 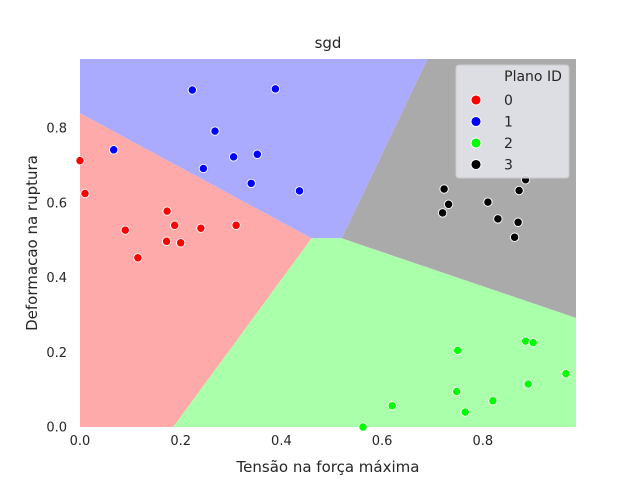 What do you see at coordinates (56, 203) in the screenshot?
I see `y-tick-label: 0.6` at bounding box center [56, 203].